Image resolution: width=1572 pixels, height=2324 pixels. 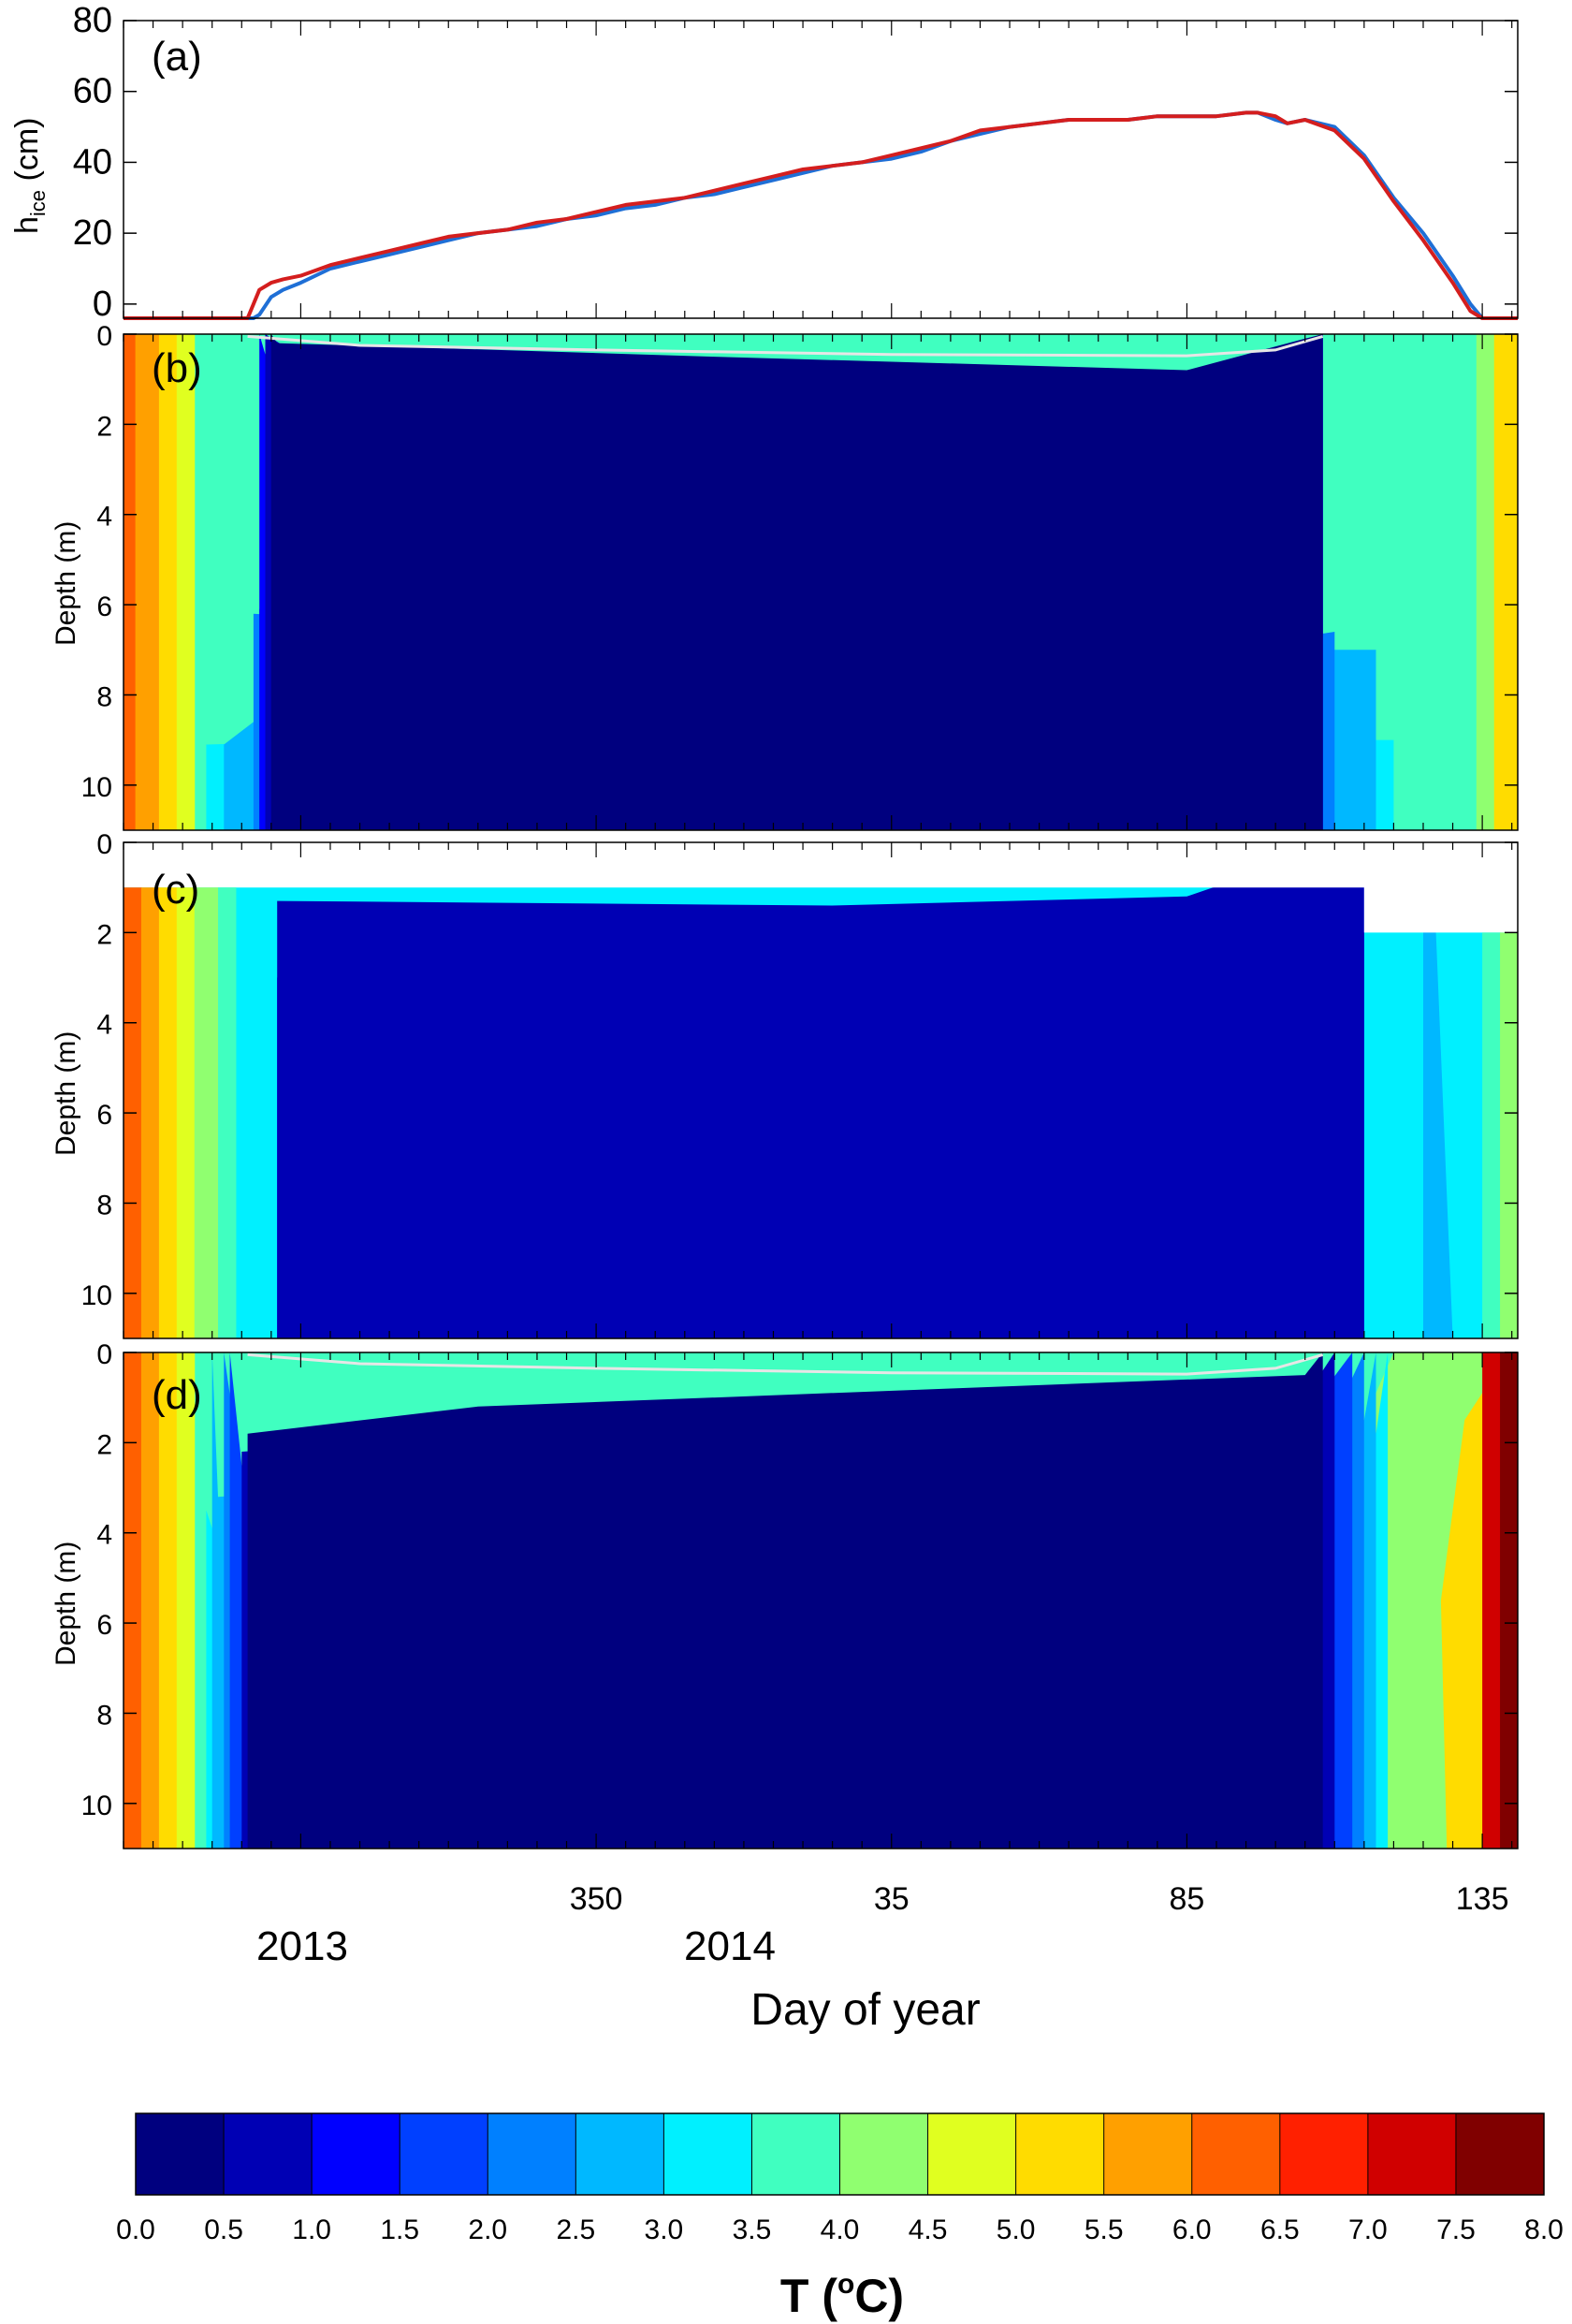 I want to click on xtick-label-35: 35, so click(x=892, y=1899).